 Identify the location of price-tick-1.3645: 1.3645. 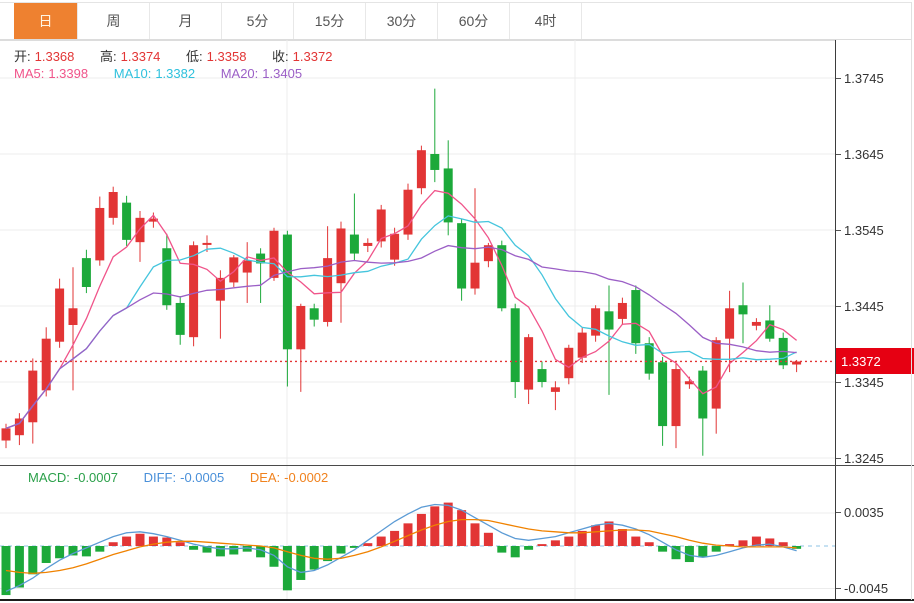
(860, 154).